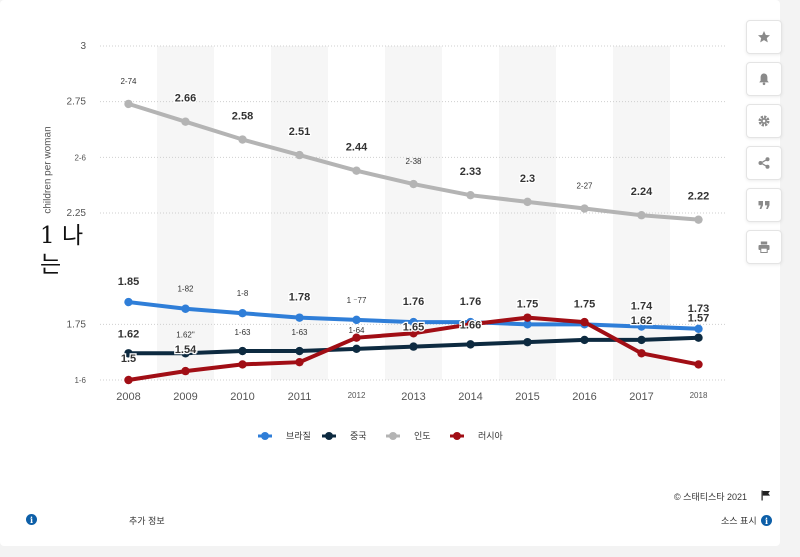  What do you see at coordinates (764, 79) in the screenshot?
I see `notification-button` at bounding box center [764, 79].